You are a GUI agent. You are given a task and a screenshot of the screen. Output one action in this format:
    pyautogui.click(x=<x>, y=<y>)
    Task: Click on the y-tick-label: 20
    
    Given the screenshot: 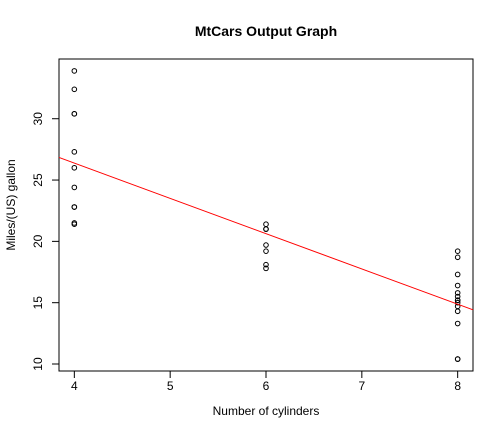 What is the action you would take?
    pyautogui.click(x=38, y=241)
    